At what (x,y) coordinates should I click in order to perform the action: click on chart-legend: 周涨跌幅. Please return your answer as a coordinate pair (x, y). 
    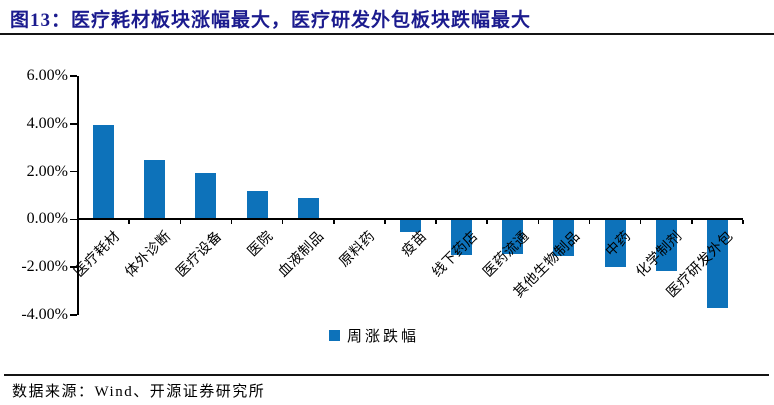
    Looking at the image, I should click on (374, 335).